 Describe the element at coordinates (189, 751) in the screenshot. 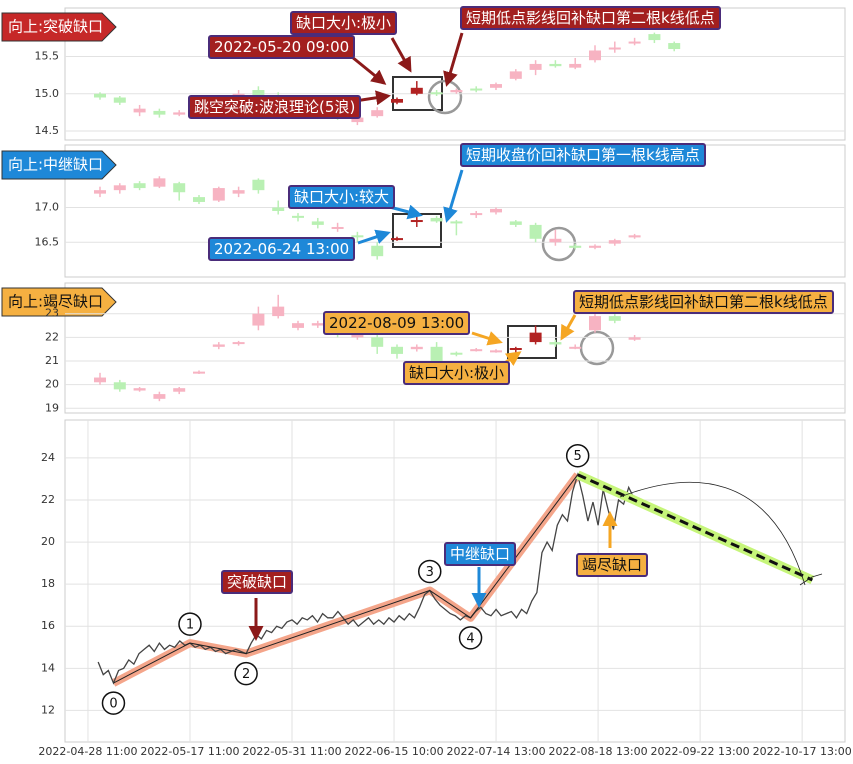

I see `x-tick-label: 2022-05-17 11:00` at that location.